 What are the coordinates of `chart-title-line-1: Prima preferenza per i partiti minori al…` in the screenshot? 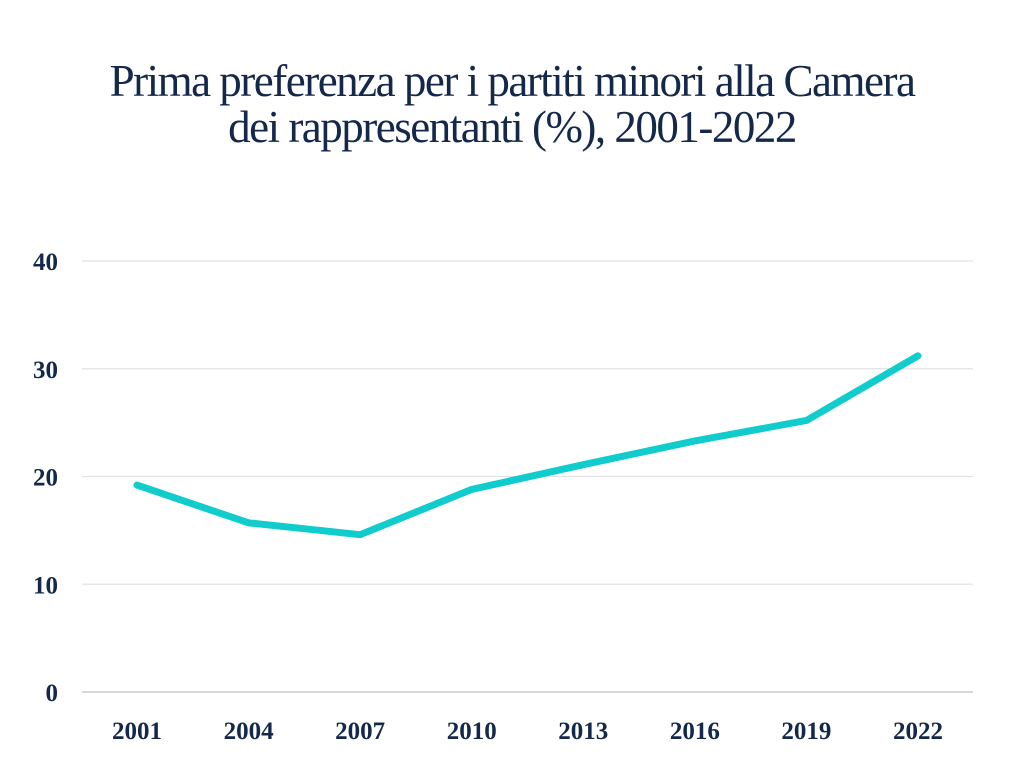 It's located at (512, 81).